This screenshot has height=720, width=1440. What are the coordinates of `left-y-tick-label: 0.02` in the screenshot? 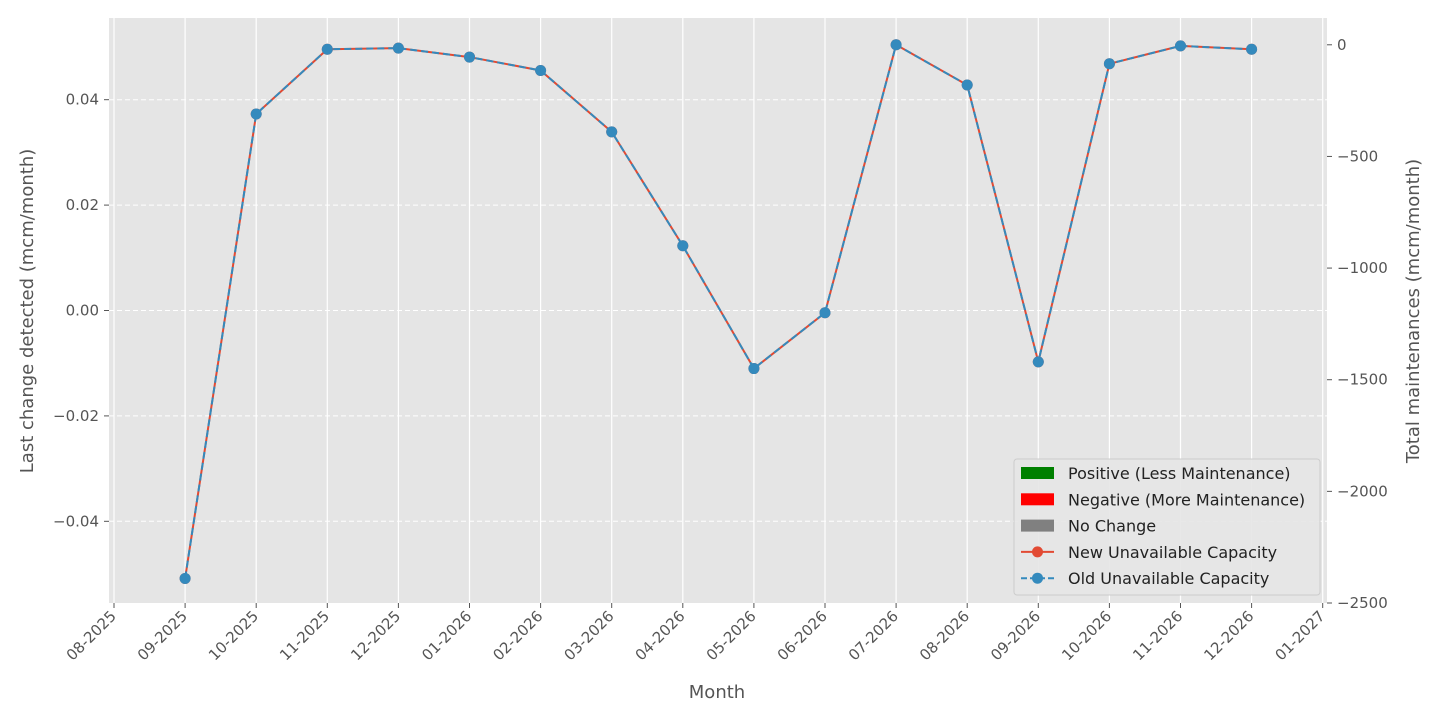 It's located at (82, 205).